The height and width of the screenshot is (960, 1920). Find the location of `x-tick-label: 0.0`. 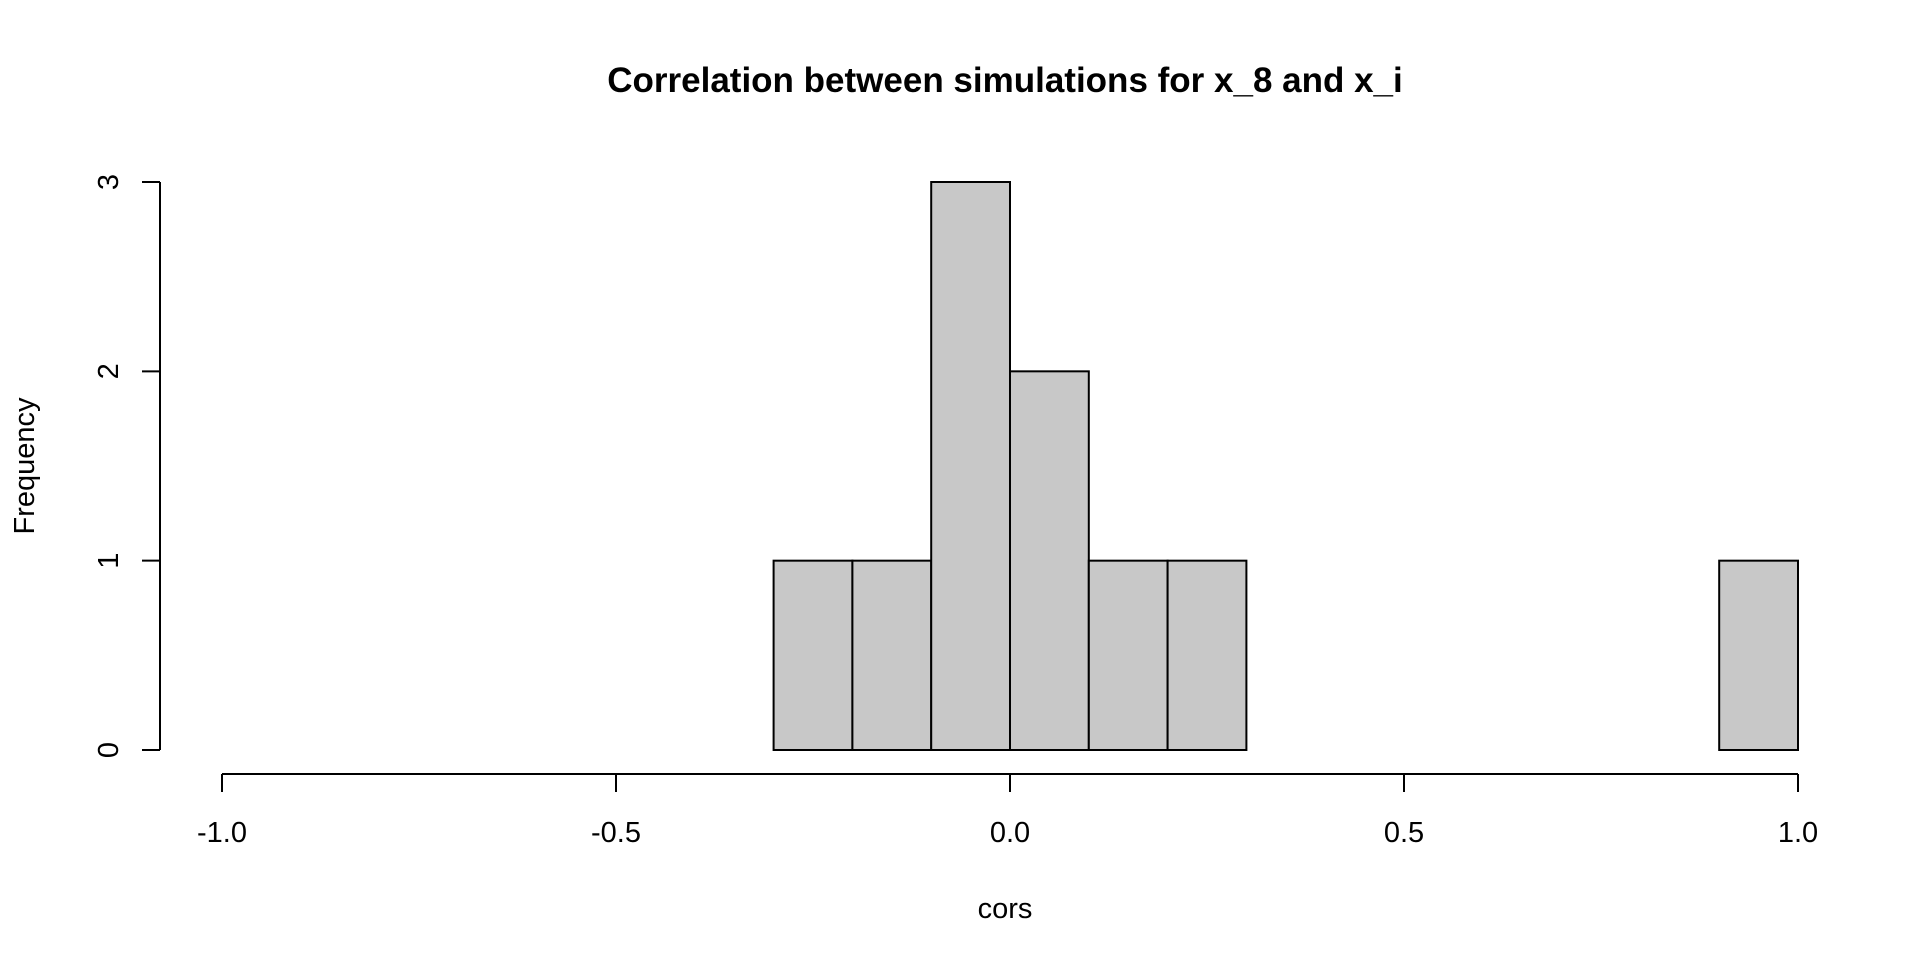

x-tick-label: 0.0 is located at coordinates (1010, 833).